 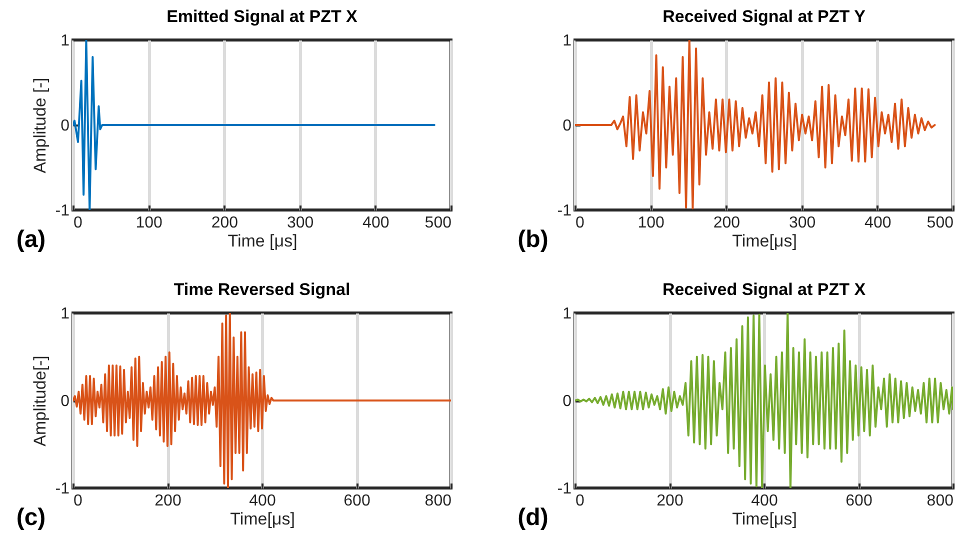 What do you see at coordinates (764, 289) in the screenshot?
I see `chart-title: Received Signal at PZT X` at bounding box center [764, 289].